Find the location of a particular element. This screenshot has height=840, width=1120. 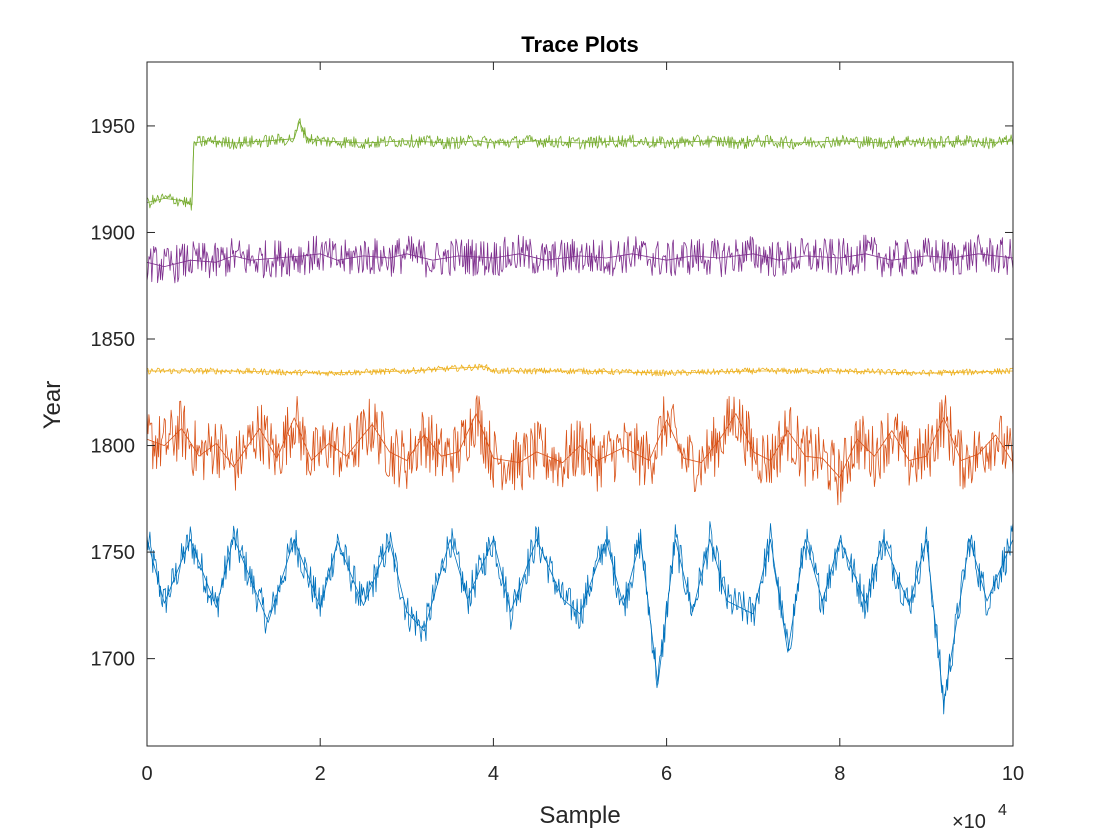

x-exponent-power: 4 is located at coordinates (1002, 810).